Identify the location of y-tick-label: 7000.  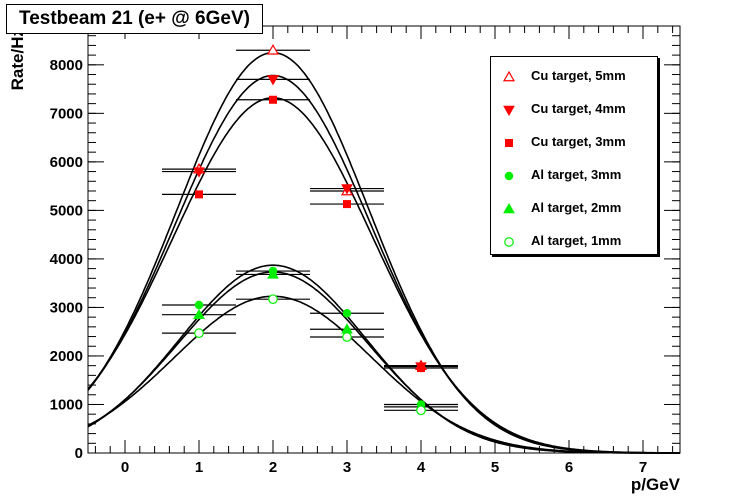
(66, 113).